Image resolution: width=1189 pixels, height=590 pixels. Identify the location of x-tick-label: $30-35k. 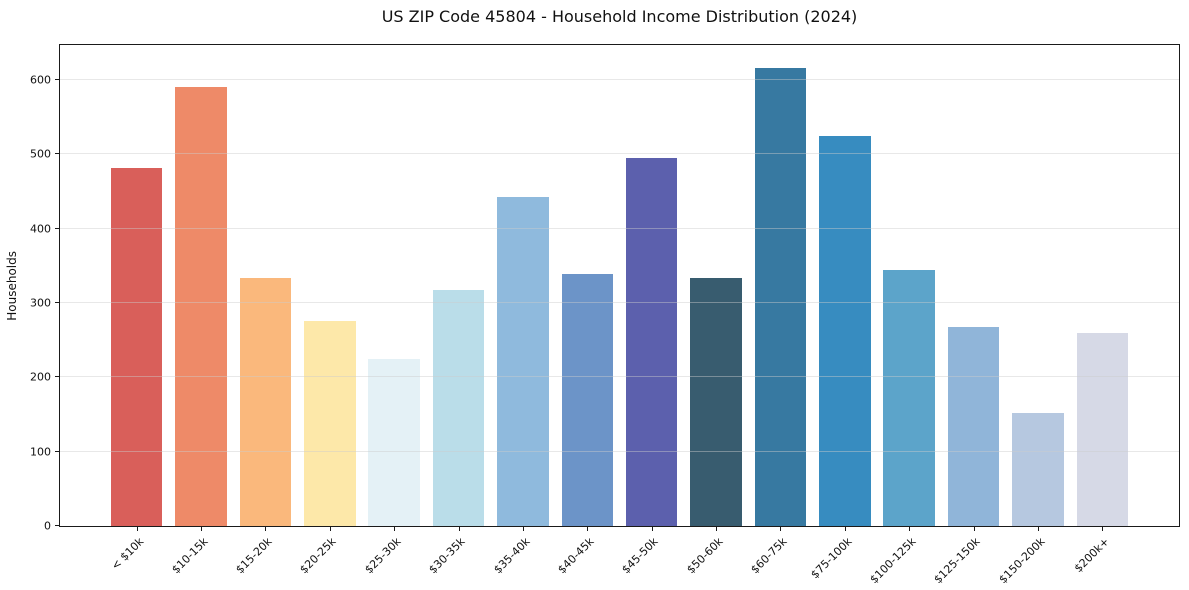
(447, 556).